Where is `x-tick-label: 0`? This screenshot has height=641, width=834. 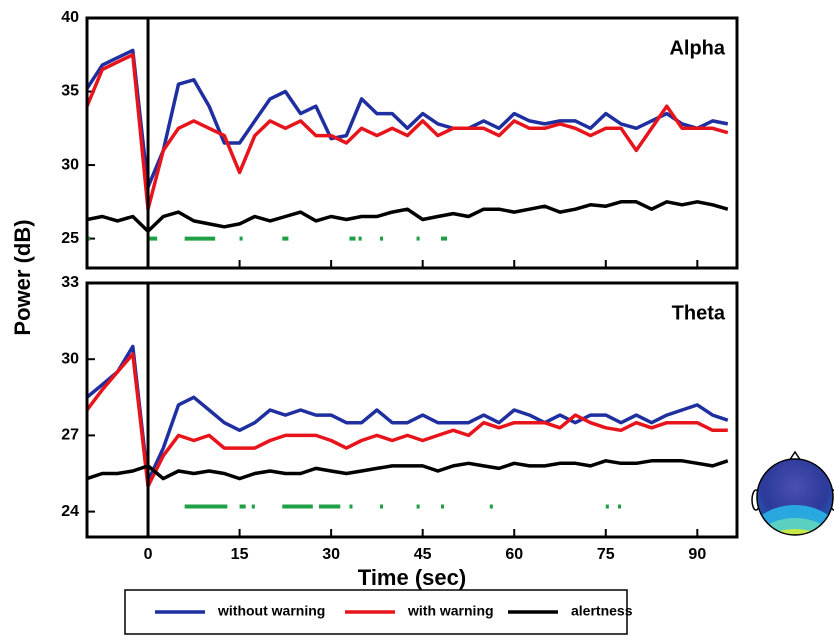 x-tick-label: 0 is located at coordinates (148, 554).